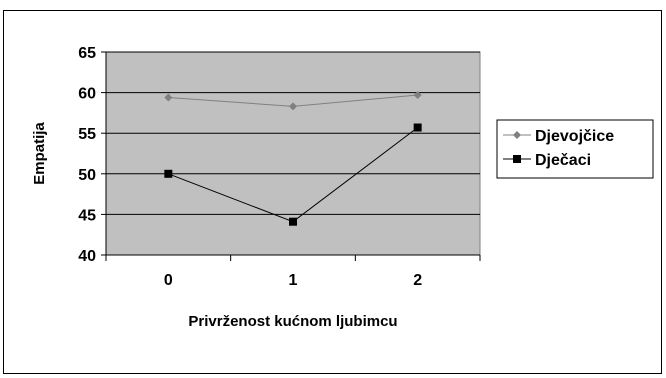 This screenshot has width=666, height=378. Describe the element at coordinates (574, 136) in the screenshot. I see `legend-label: Djevojčice` at that location.